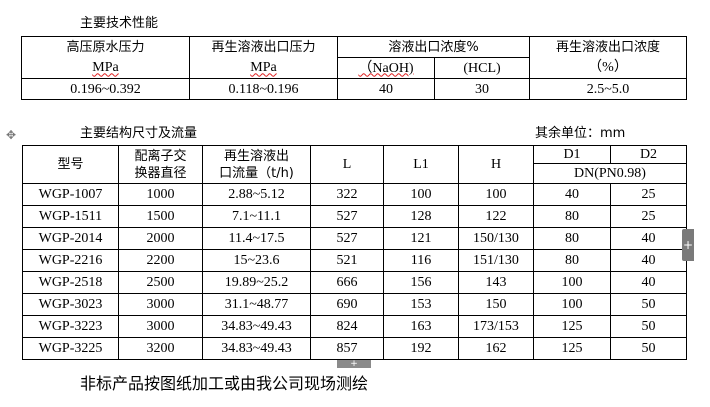 Image resolution: width=710 pixels, height=407 pixels. What do you see at coordinates (347, 260) in the screenshot?
I see `cell: 521` at bounding box center [347, 260].